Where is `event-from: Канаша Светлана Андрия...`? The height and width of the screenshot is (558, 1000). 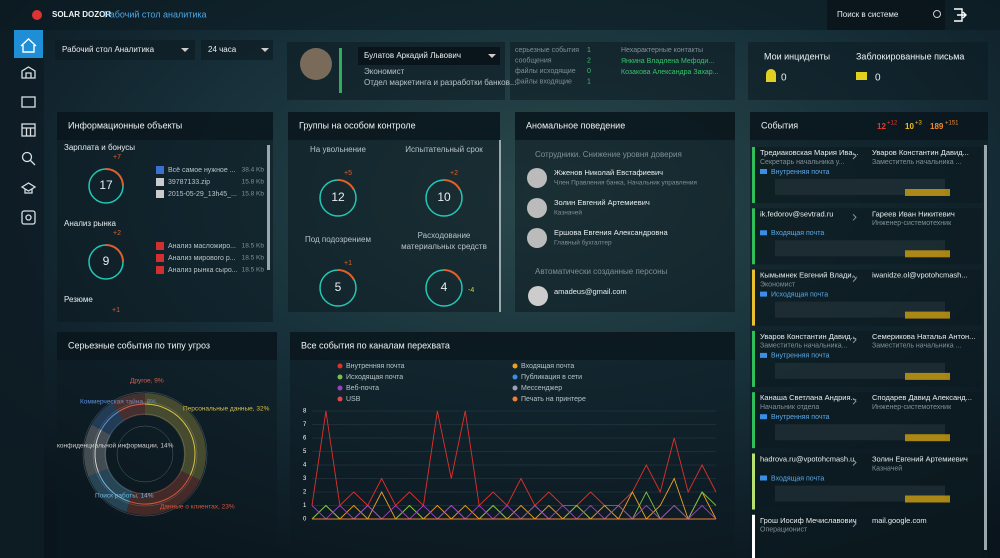 event-from: Канаша Светлана Андрия... is located at coordinates (808, 397).